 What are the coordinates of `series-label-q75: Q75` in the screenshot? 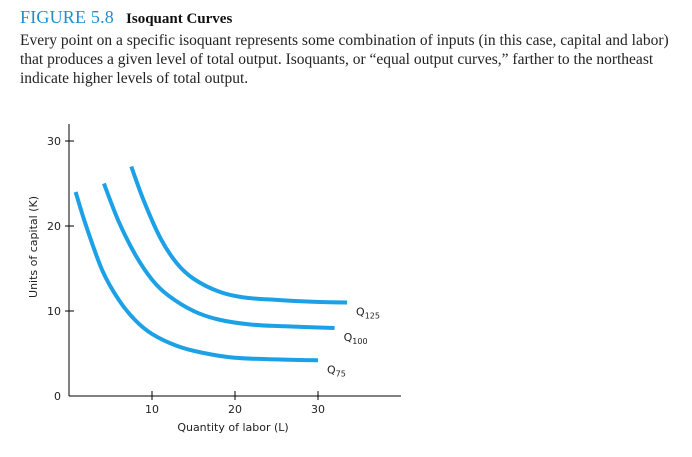 It's located at (336, 370).